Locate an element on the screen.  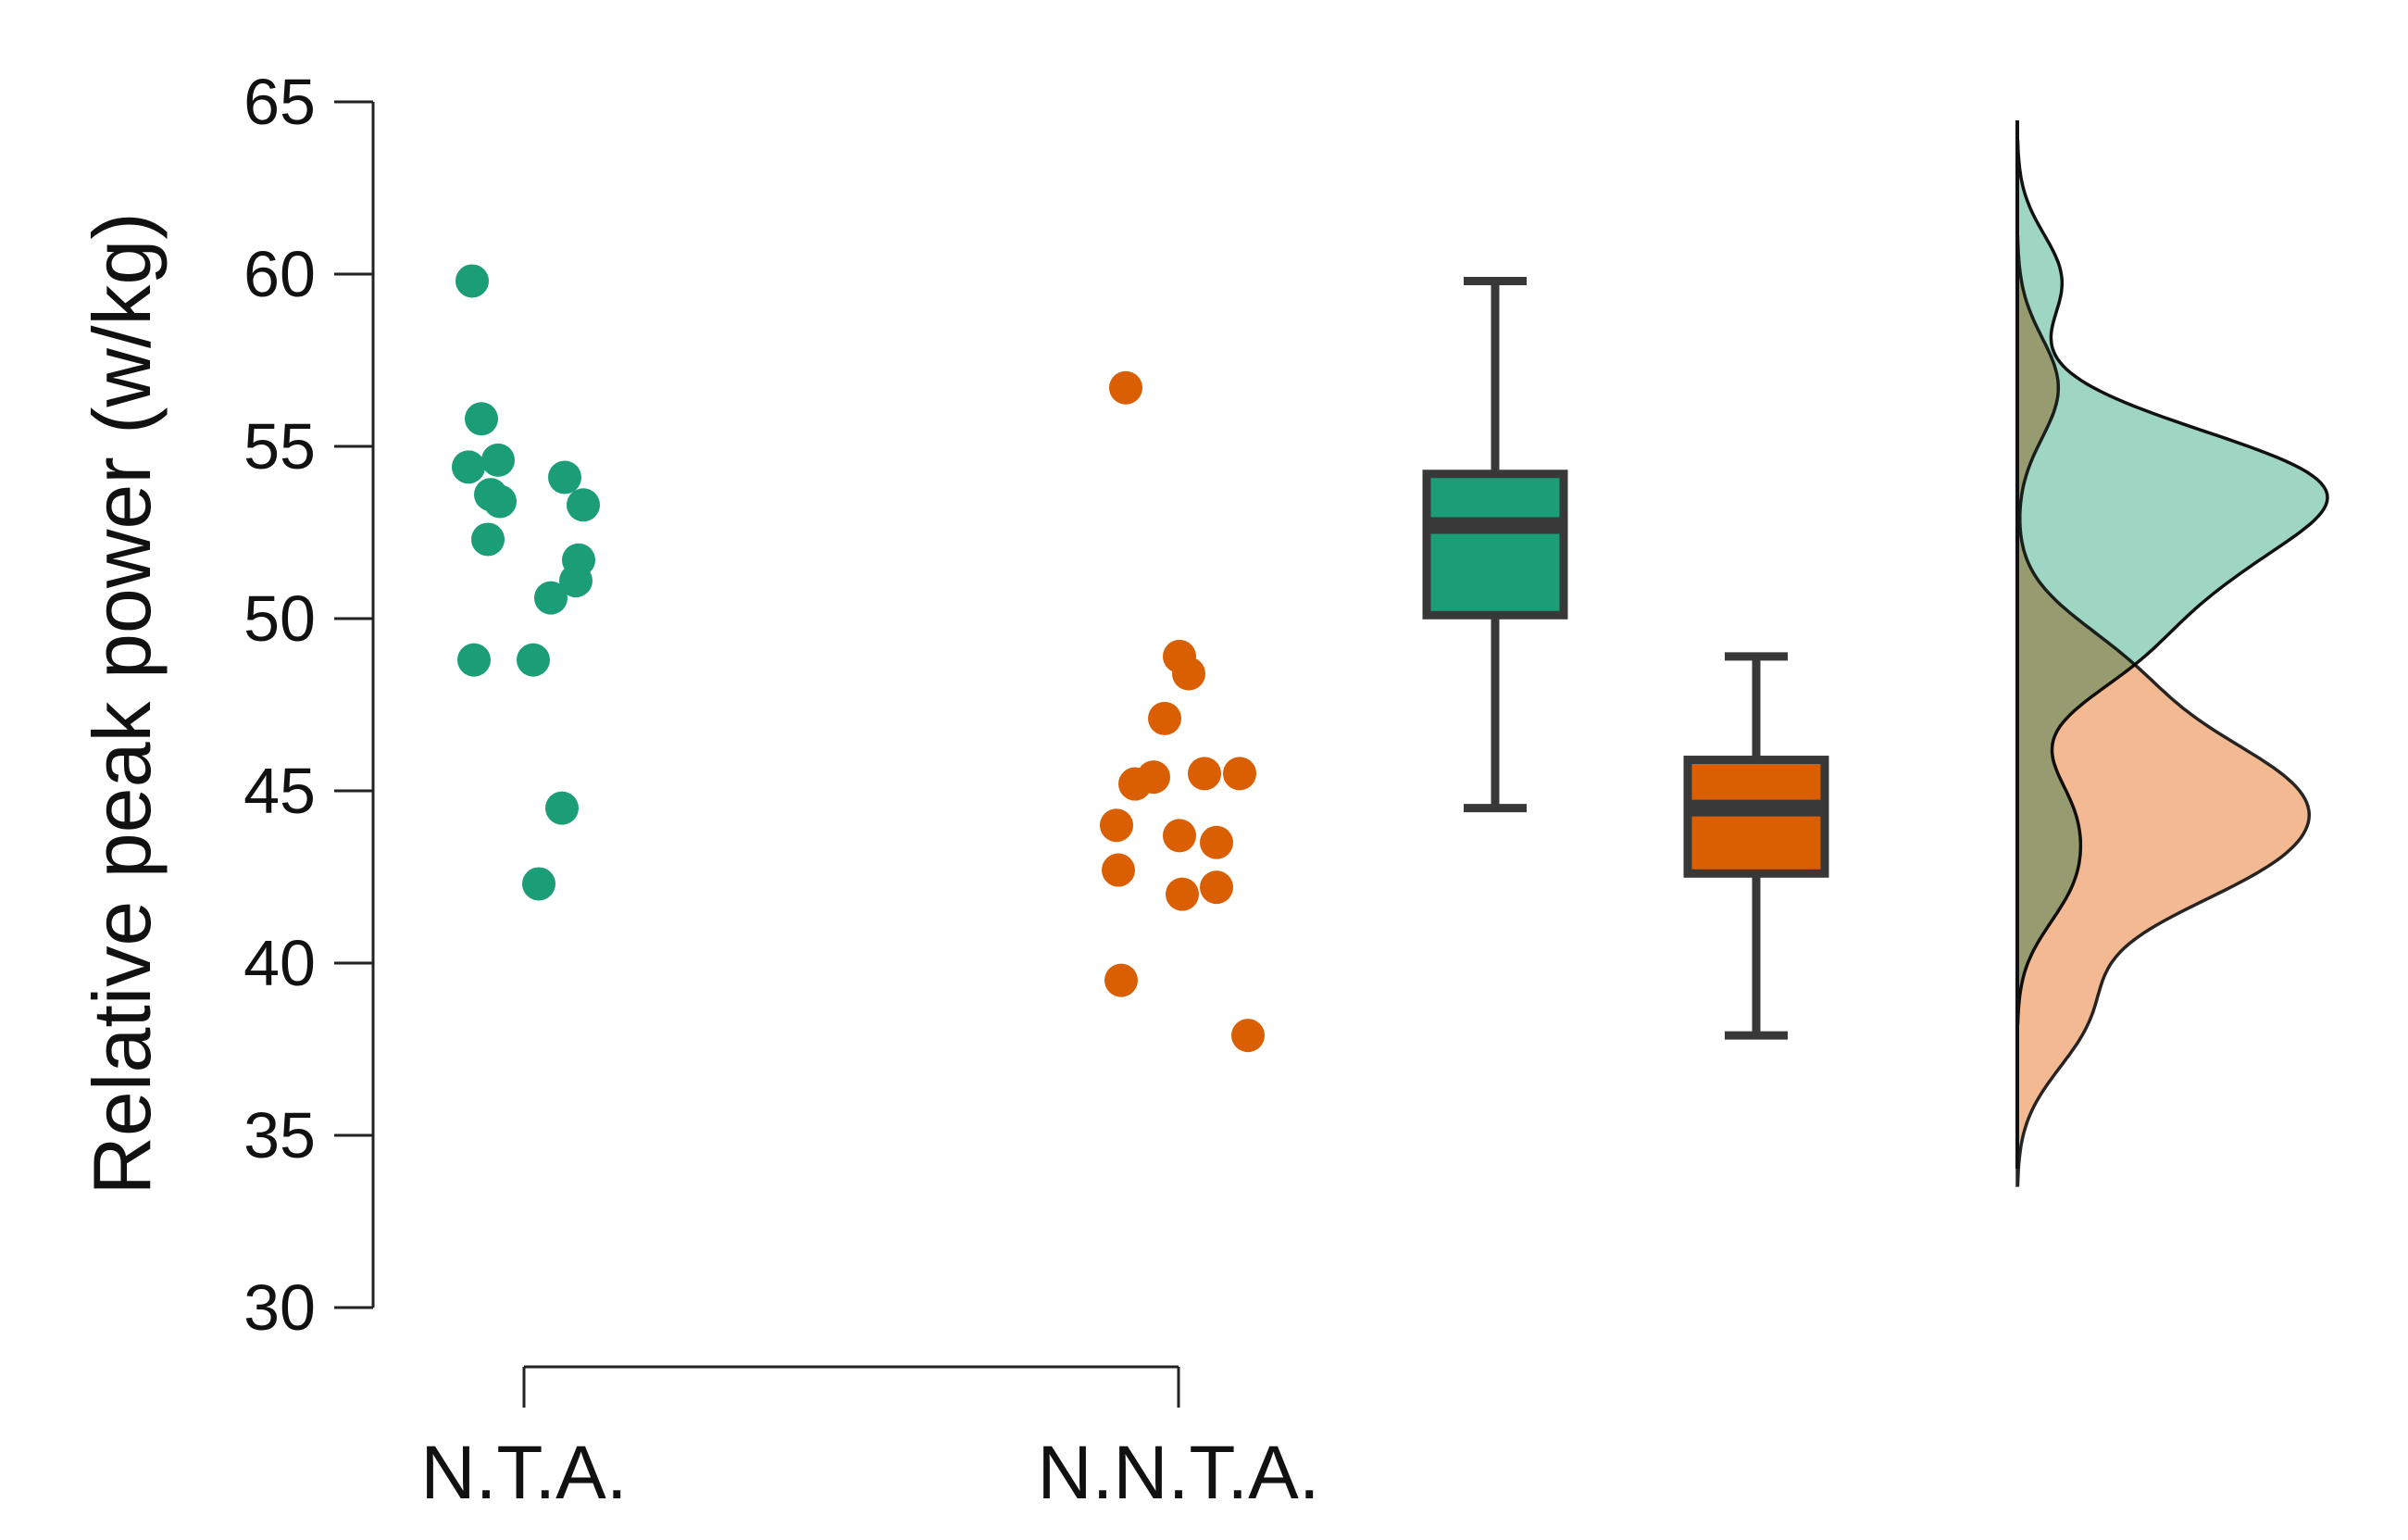
y-axis: 30 35 40 45 50 55 60 65 is located at coordinates (309, 705).